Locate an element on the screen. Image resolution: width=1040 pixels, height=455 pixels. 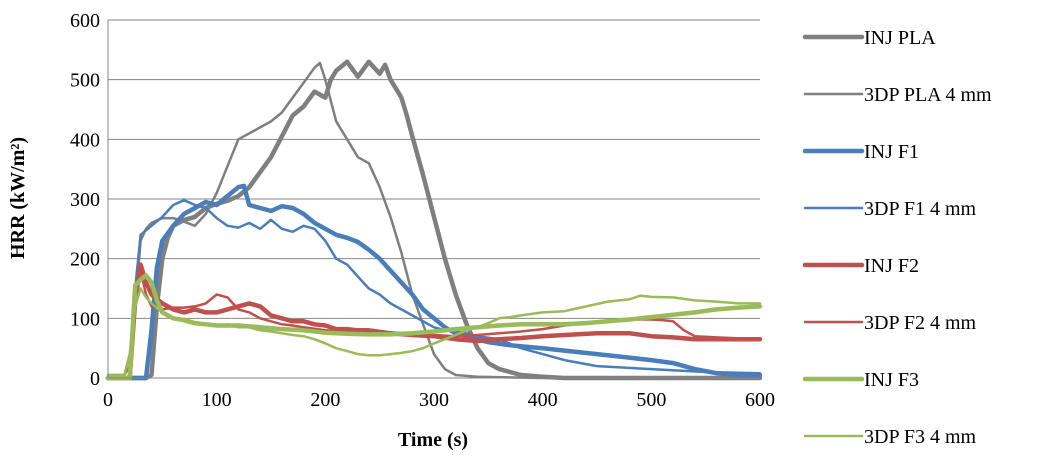
legend-label: 3DP PLA 4 mm is located at coordinates (928, 95).